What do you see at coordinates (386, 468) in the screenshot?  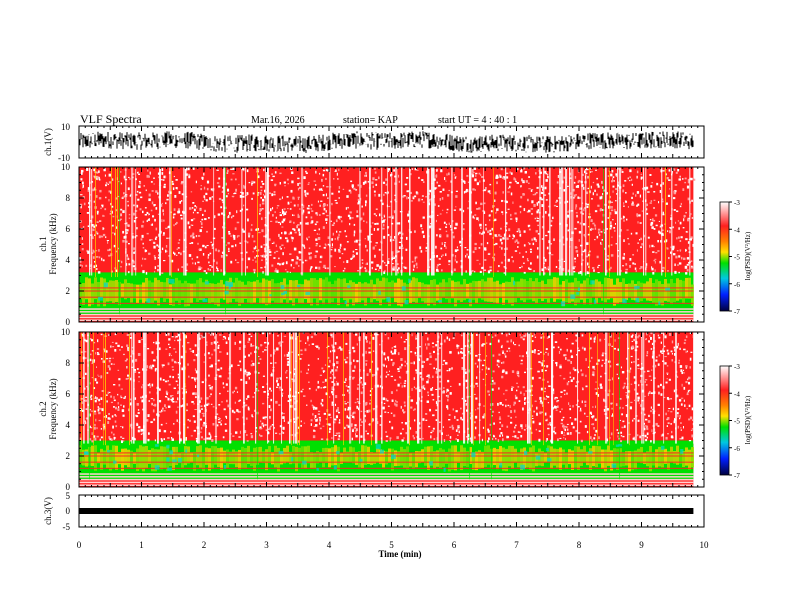 I see `spectrogram-line` at bounding box center [386, 468].